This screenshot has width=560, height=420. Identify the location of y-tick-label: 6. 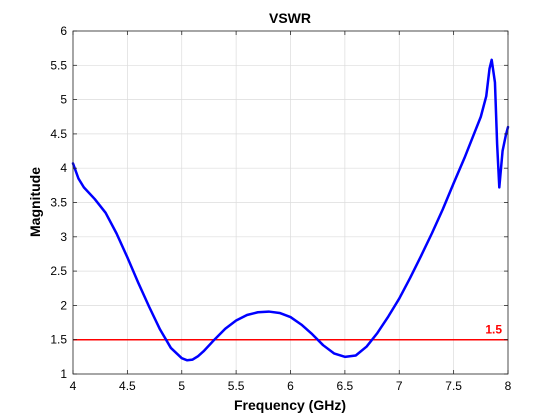
(63, 31).